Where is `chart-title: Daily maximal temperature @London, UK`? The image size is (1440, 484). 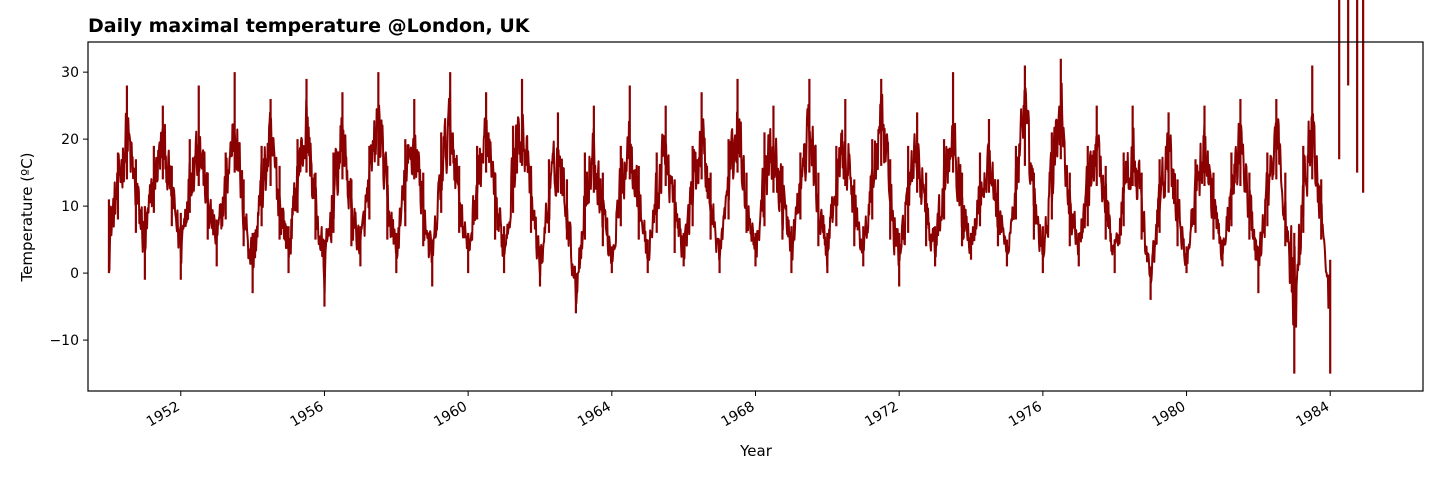
chart-title: Daily maximal temperature @London, UK is located at coordinates (309, 26).